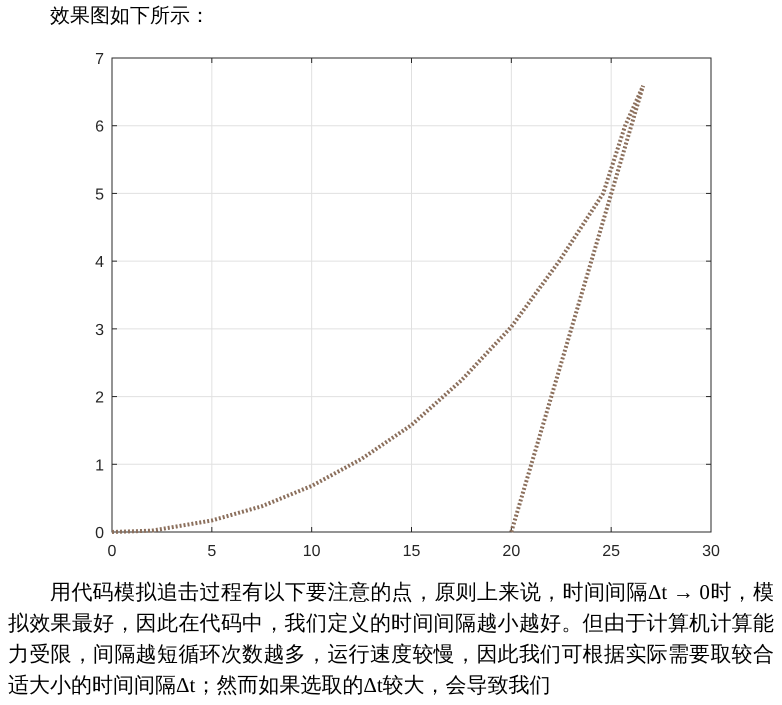 The image size is (782, 705). Describe the element at coordinates (130, 16) in the screenshot. I see `chart-title: 效果图如下所示：` at that location.